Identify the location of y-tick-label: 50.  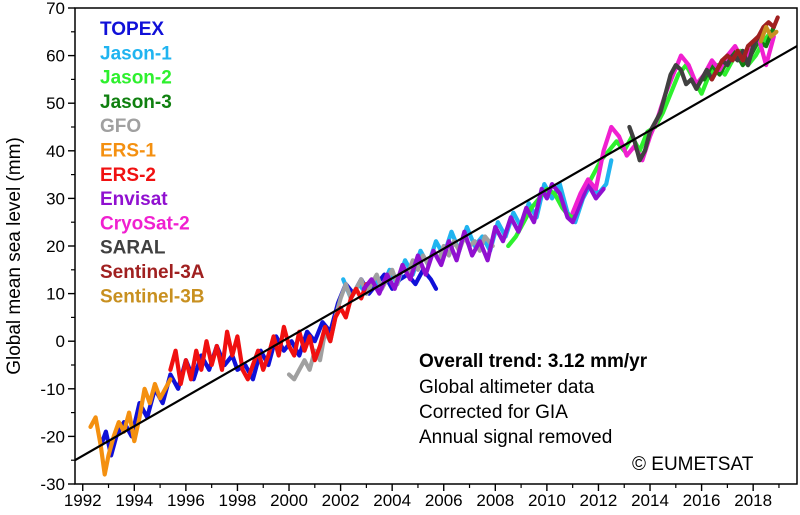
(55, 103).